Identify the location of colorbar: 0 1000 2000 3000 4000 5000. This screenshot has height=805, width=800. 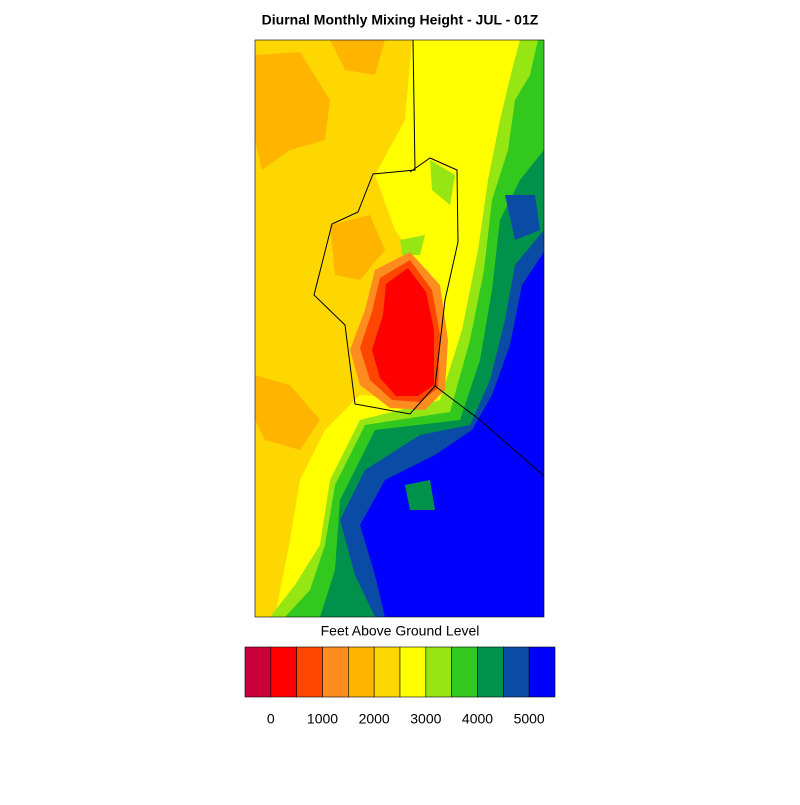
(400, 686).